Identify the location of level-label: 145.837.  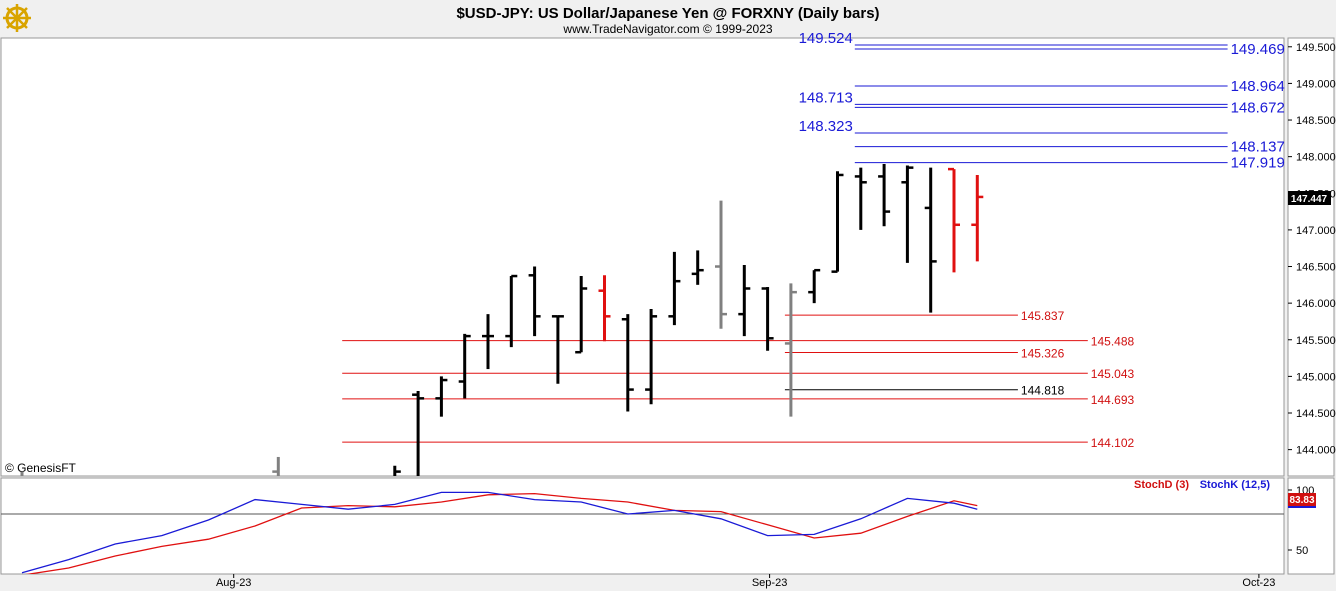
(1043, 316).